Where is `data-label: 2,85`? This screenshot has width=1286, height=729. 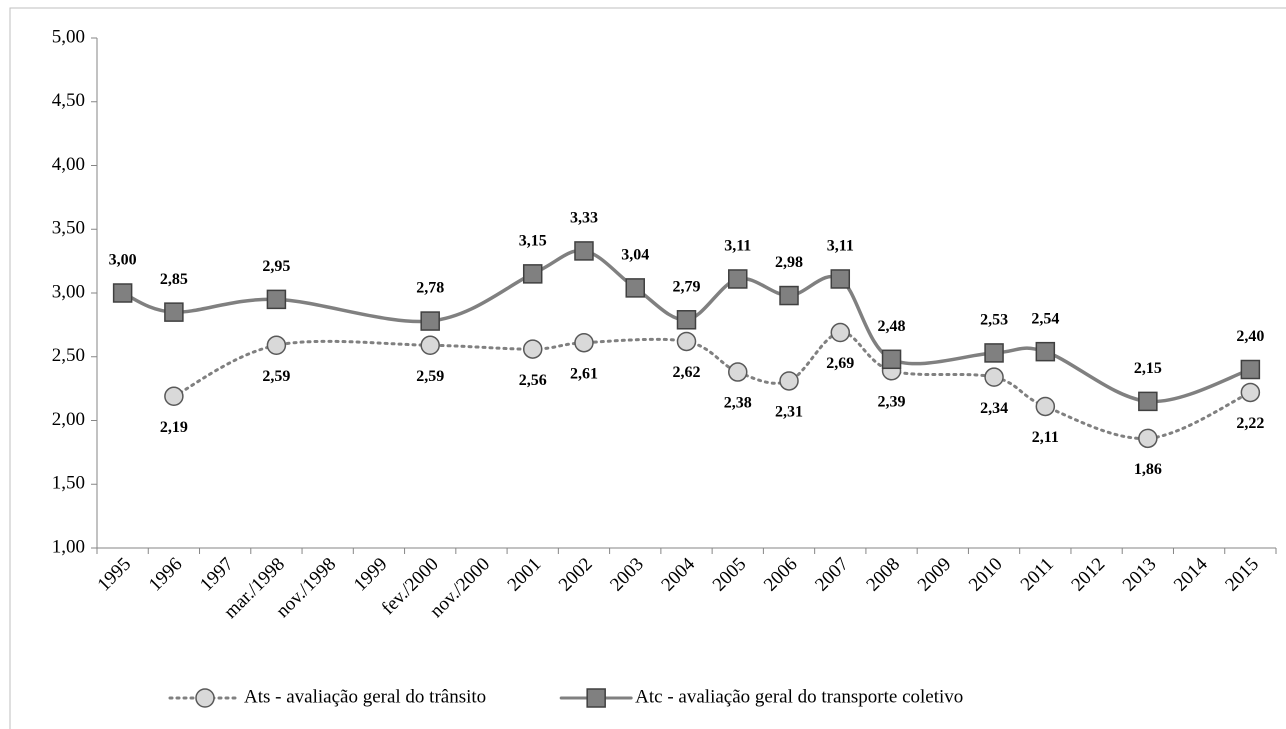 data-label: 2,85 is located at coordinates (174, 279).